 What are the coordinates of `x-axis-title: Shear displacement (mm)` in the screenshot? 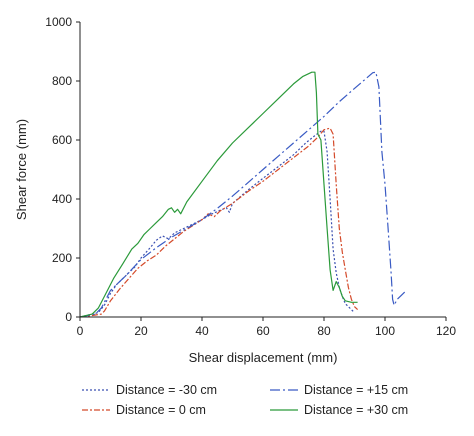 It's located at (263, 357).